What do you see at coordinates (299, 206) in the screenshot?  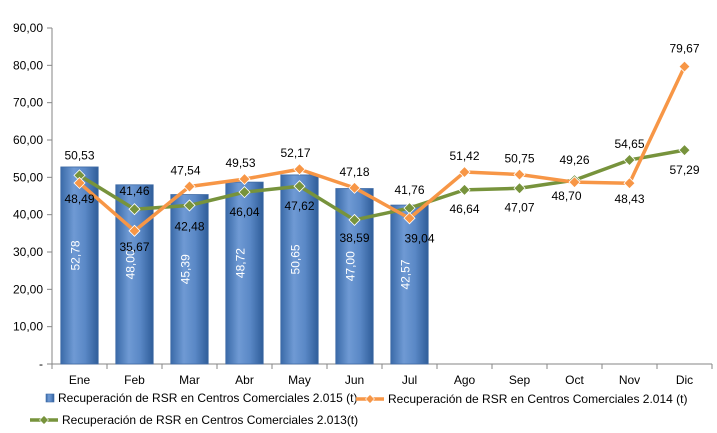 I see `series-2013-label: 47,62` at bounding box center [299, 206].